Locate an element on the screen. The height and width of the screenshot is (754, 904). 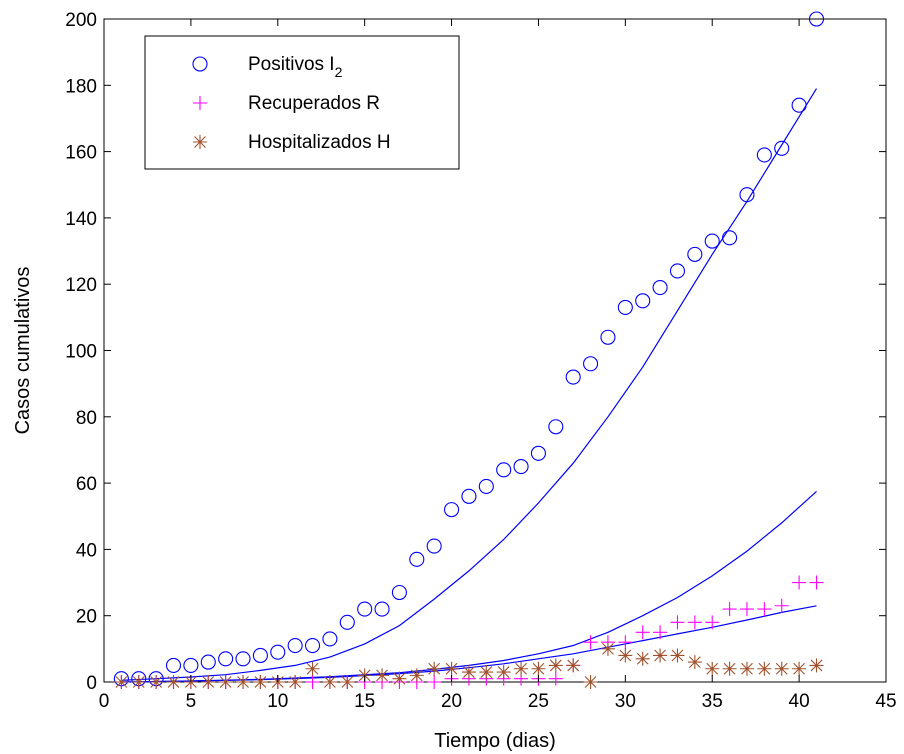
y-tick-label: 160 is located at coordinates (81, 153).